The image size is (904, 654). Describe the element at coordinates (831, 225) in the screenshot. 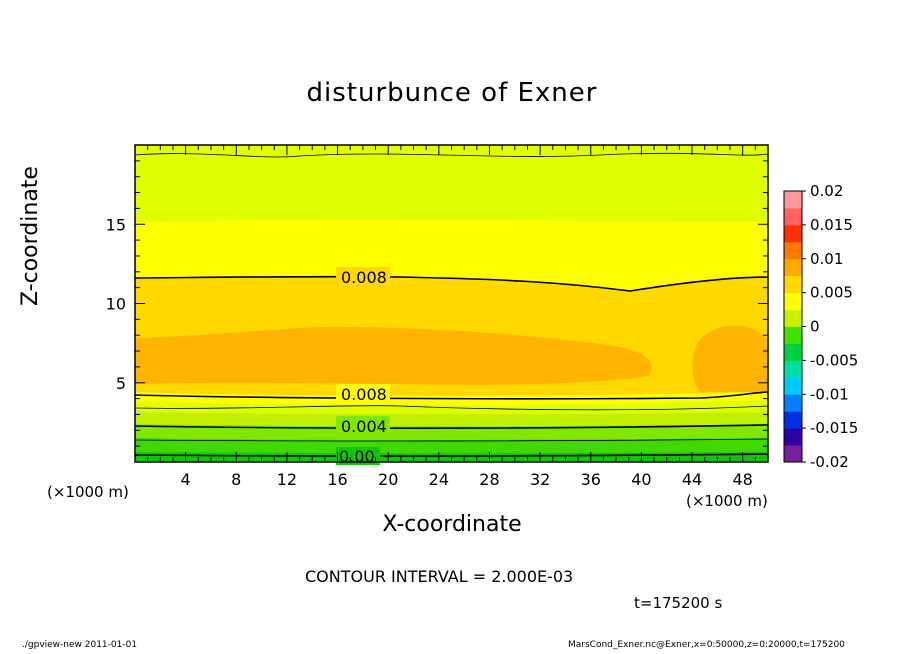

I see `colorbar-tick-label: 0.015` at that location.